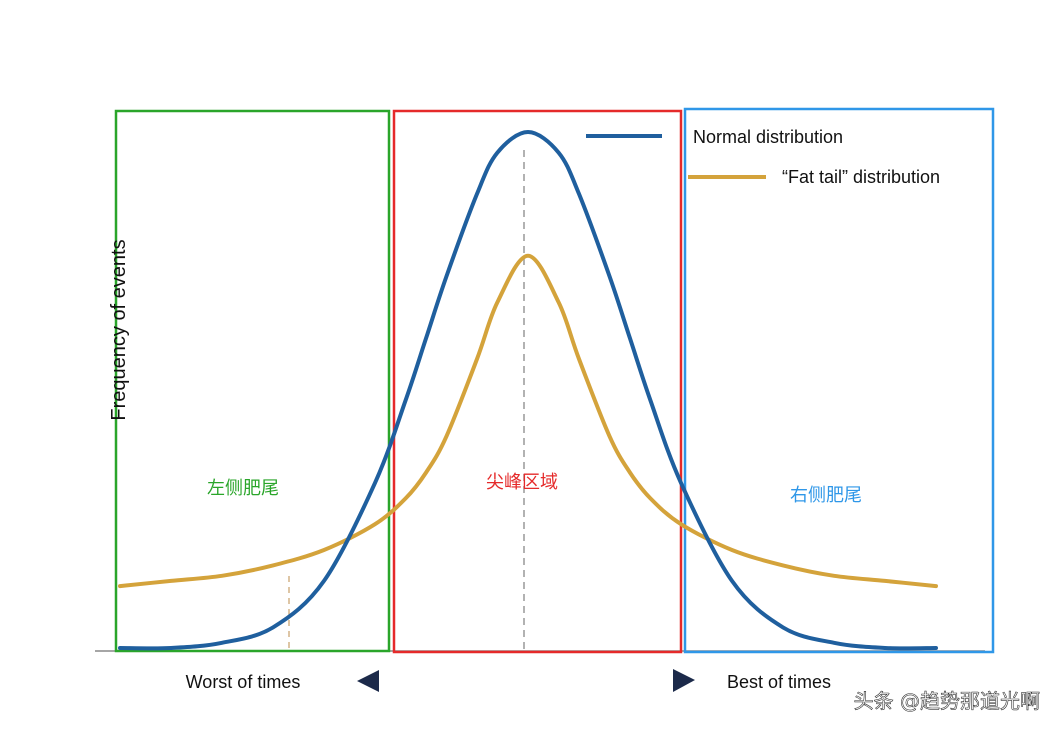  What do you see at coordinates (947, 701) in the screenshot?
I see `watermark-text: 头条 @趋势那道光啊` at bounding box center [947, 701].